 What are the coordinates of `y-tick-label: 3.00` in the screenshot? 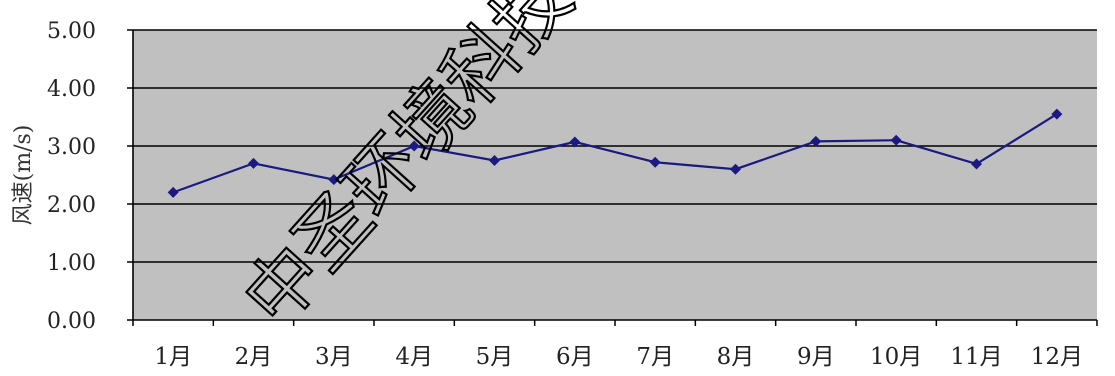 It's located at (71, 147).